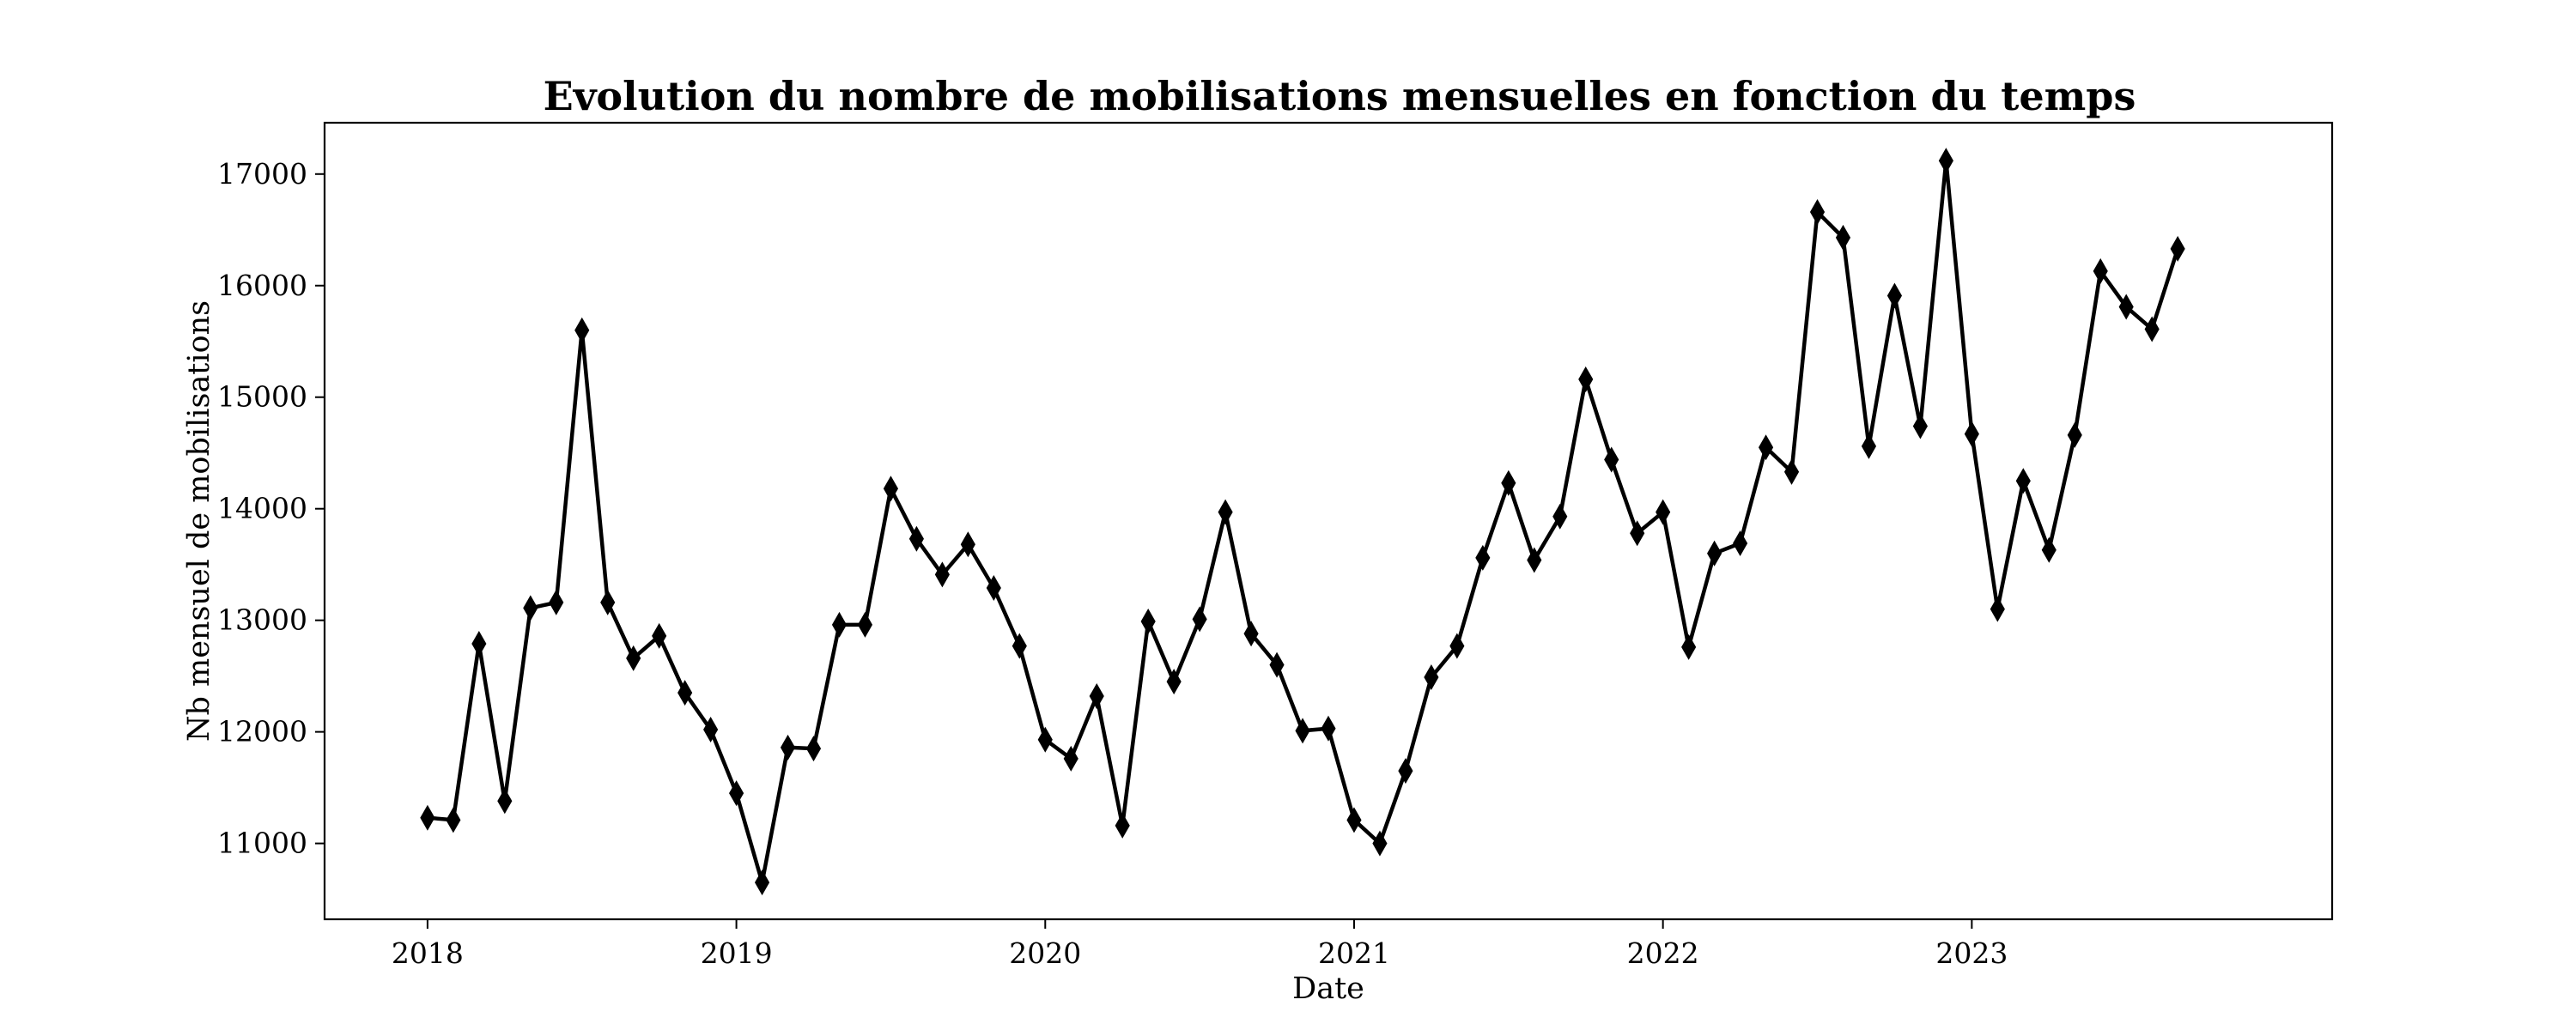 The height and width of the screenshot is (1030, 2576). What do you see at coordinates (262, 843) in the screenshot?
I see `y-tick-label: 11000` at bounding box center [262, 843].